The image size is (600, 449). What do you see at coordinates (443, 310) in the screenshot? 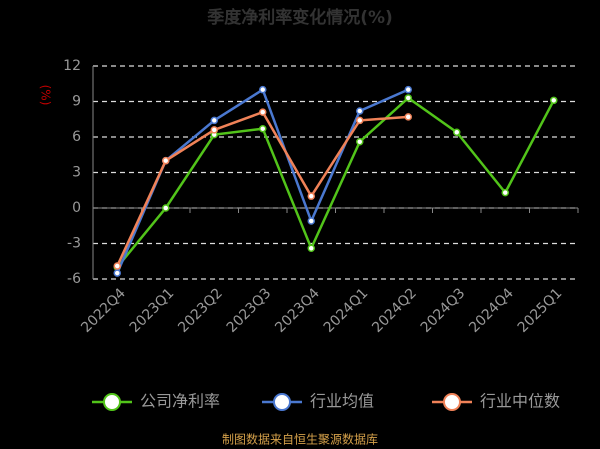
I see `x-tick-label: 2024Q3` at bounding box center [443, 310].